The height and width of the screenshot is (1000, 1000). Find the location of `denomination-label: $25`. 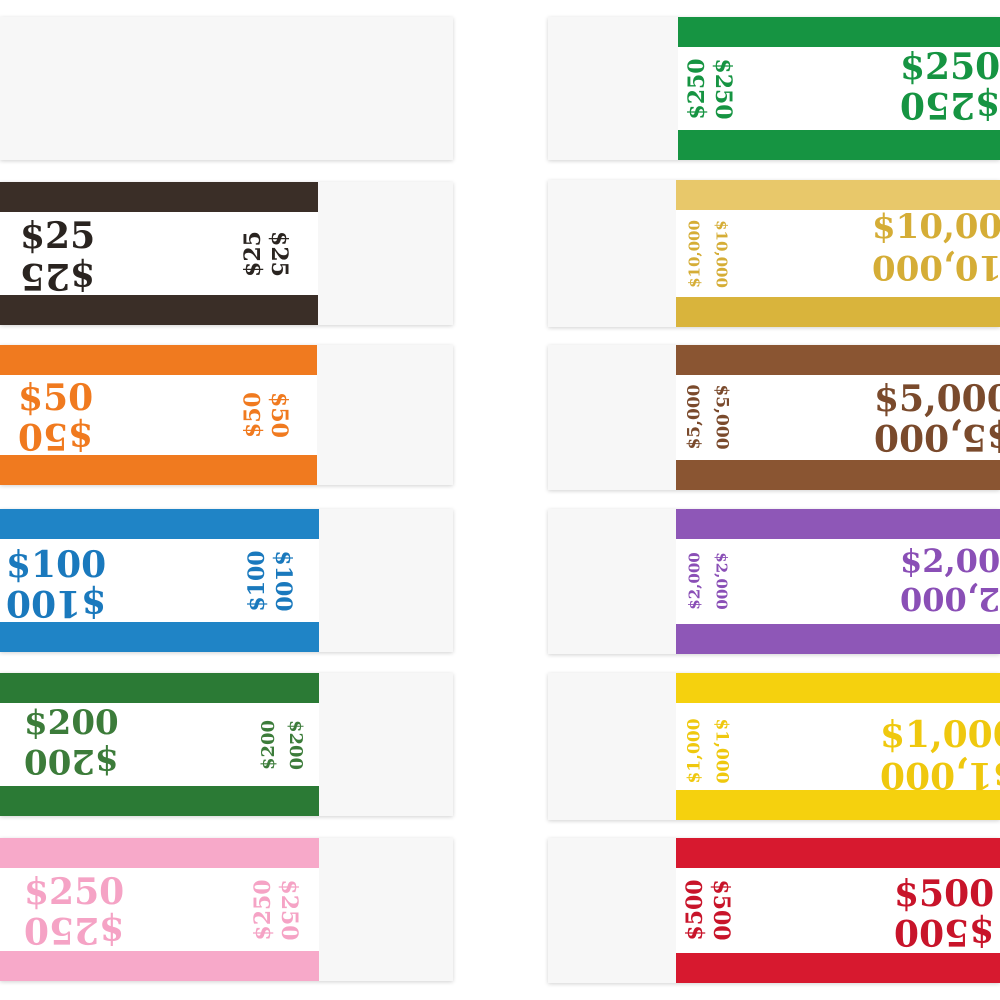

denomination-label: $25 is located at coordinates (58, 236).